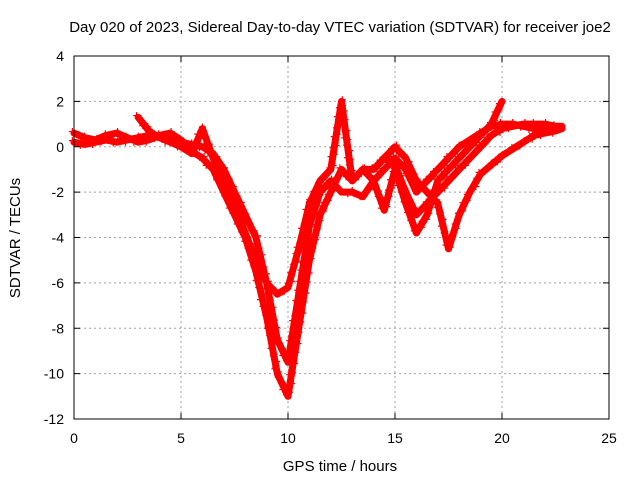 The image size is (640, 480). Describe the element at coordinates (181, 438) in the screenshot. I see `x-tick-label: 5` at that location.